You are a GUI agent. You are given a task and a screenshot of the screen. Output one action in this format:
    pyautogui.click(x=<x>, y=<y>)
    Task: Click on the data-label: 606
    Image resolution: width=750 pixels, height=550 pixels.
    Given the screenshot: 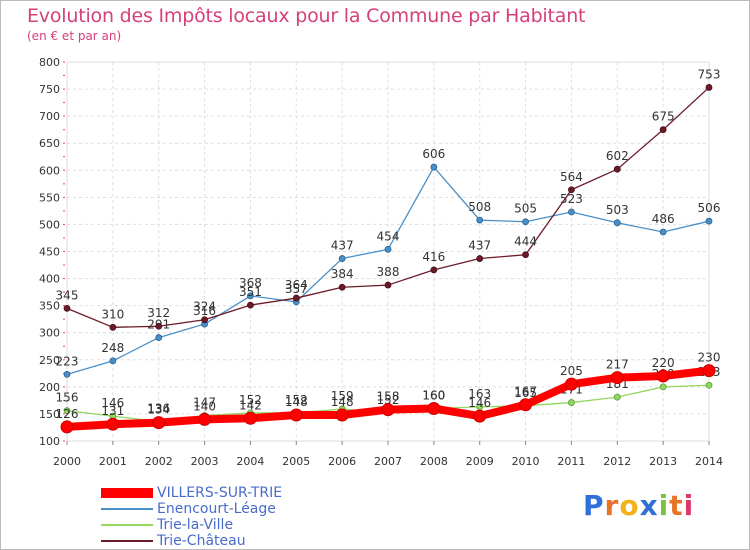 What is the action you would take?
    pyautogui.click(x=433, y=154)
    